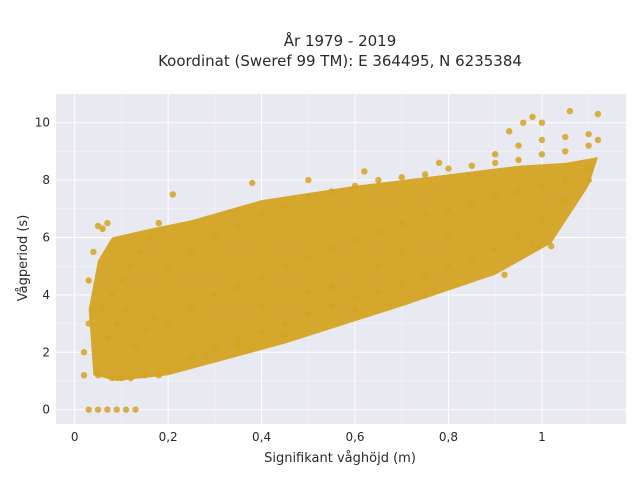  What do you see at coordinates (42, 123) in the screenshot?
I see `y-tick-label-5: 10` at bounding box center [42, 123].